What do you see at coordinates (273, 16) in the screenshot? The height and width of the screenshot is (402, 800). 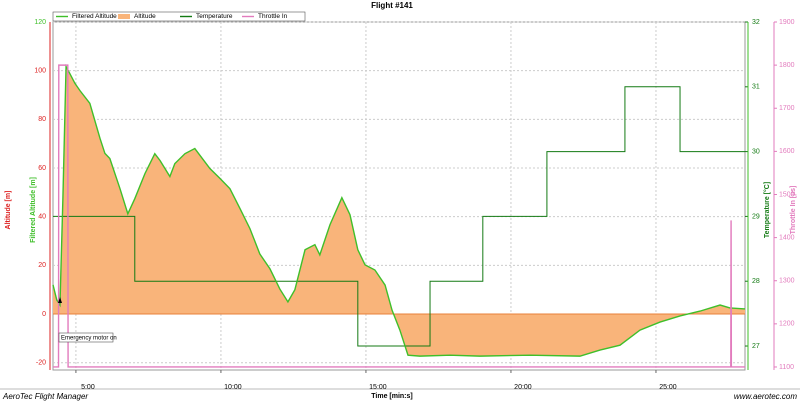 I see `legend-label: Throttle In` at bounding box center [273, 16].